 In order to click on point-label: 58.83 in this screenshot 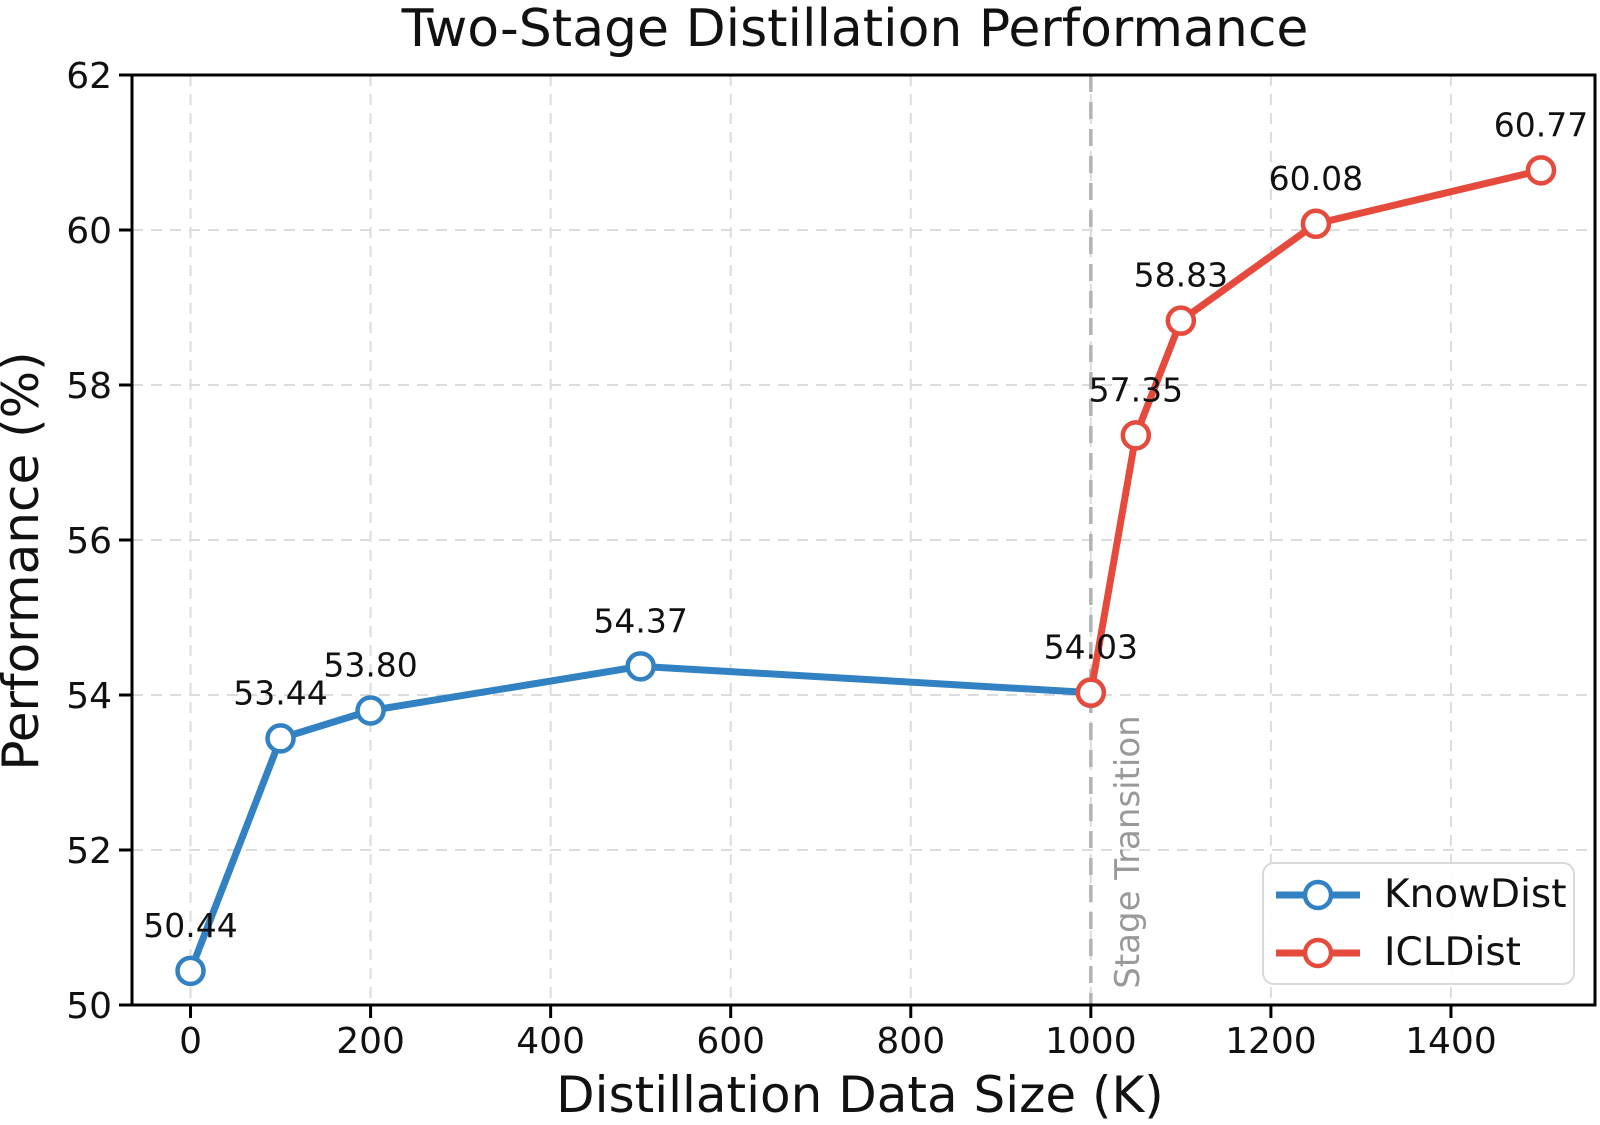, I will do `click(1181, 275)`.